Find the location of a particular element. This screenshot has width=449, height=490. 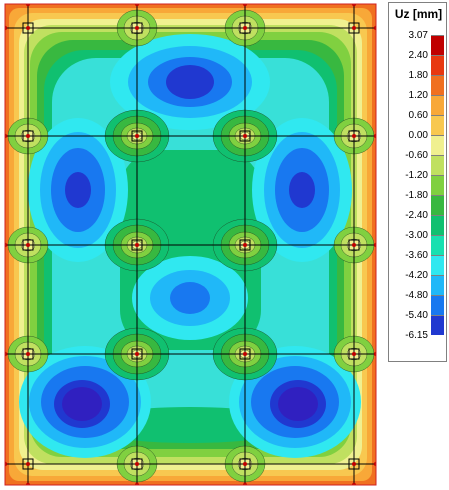

legend-value: -5.40 is located at coordinates (416, 315).